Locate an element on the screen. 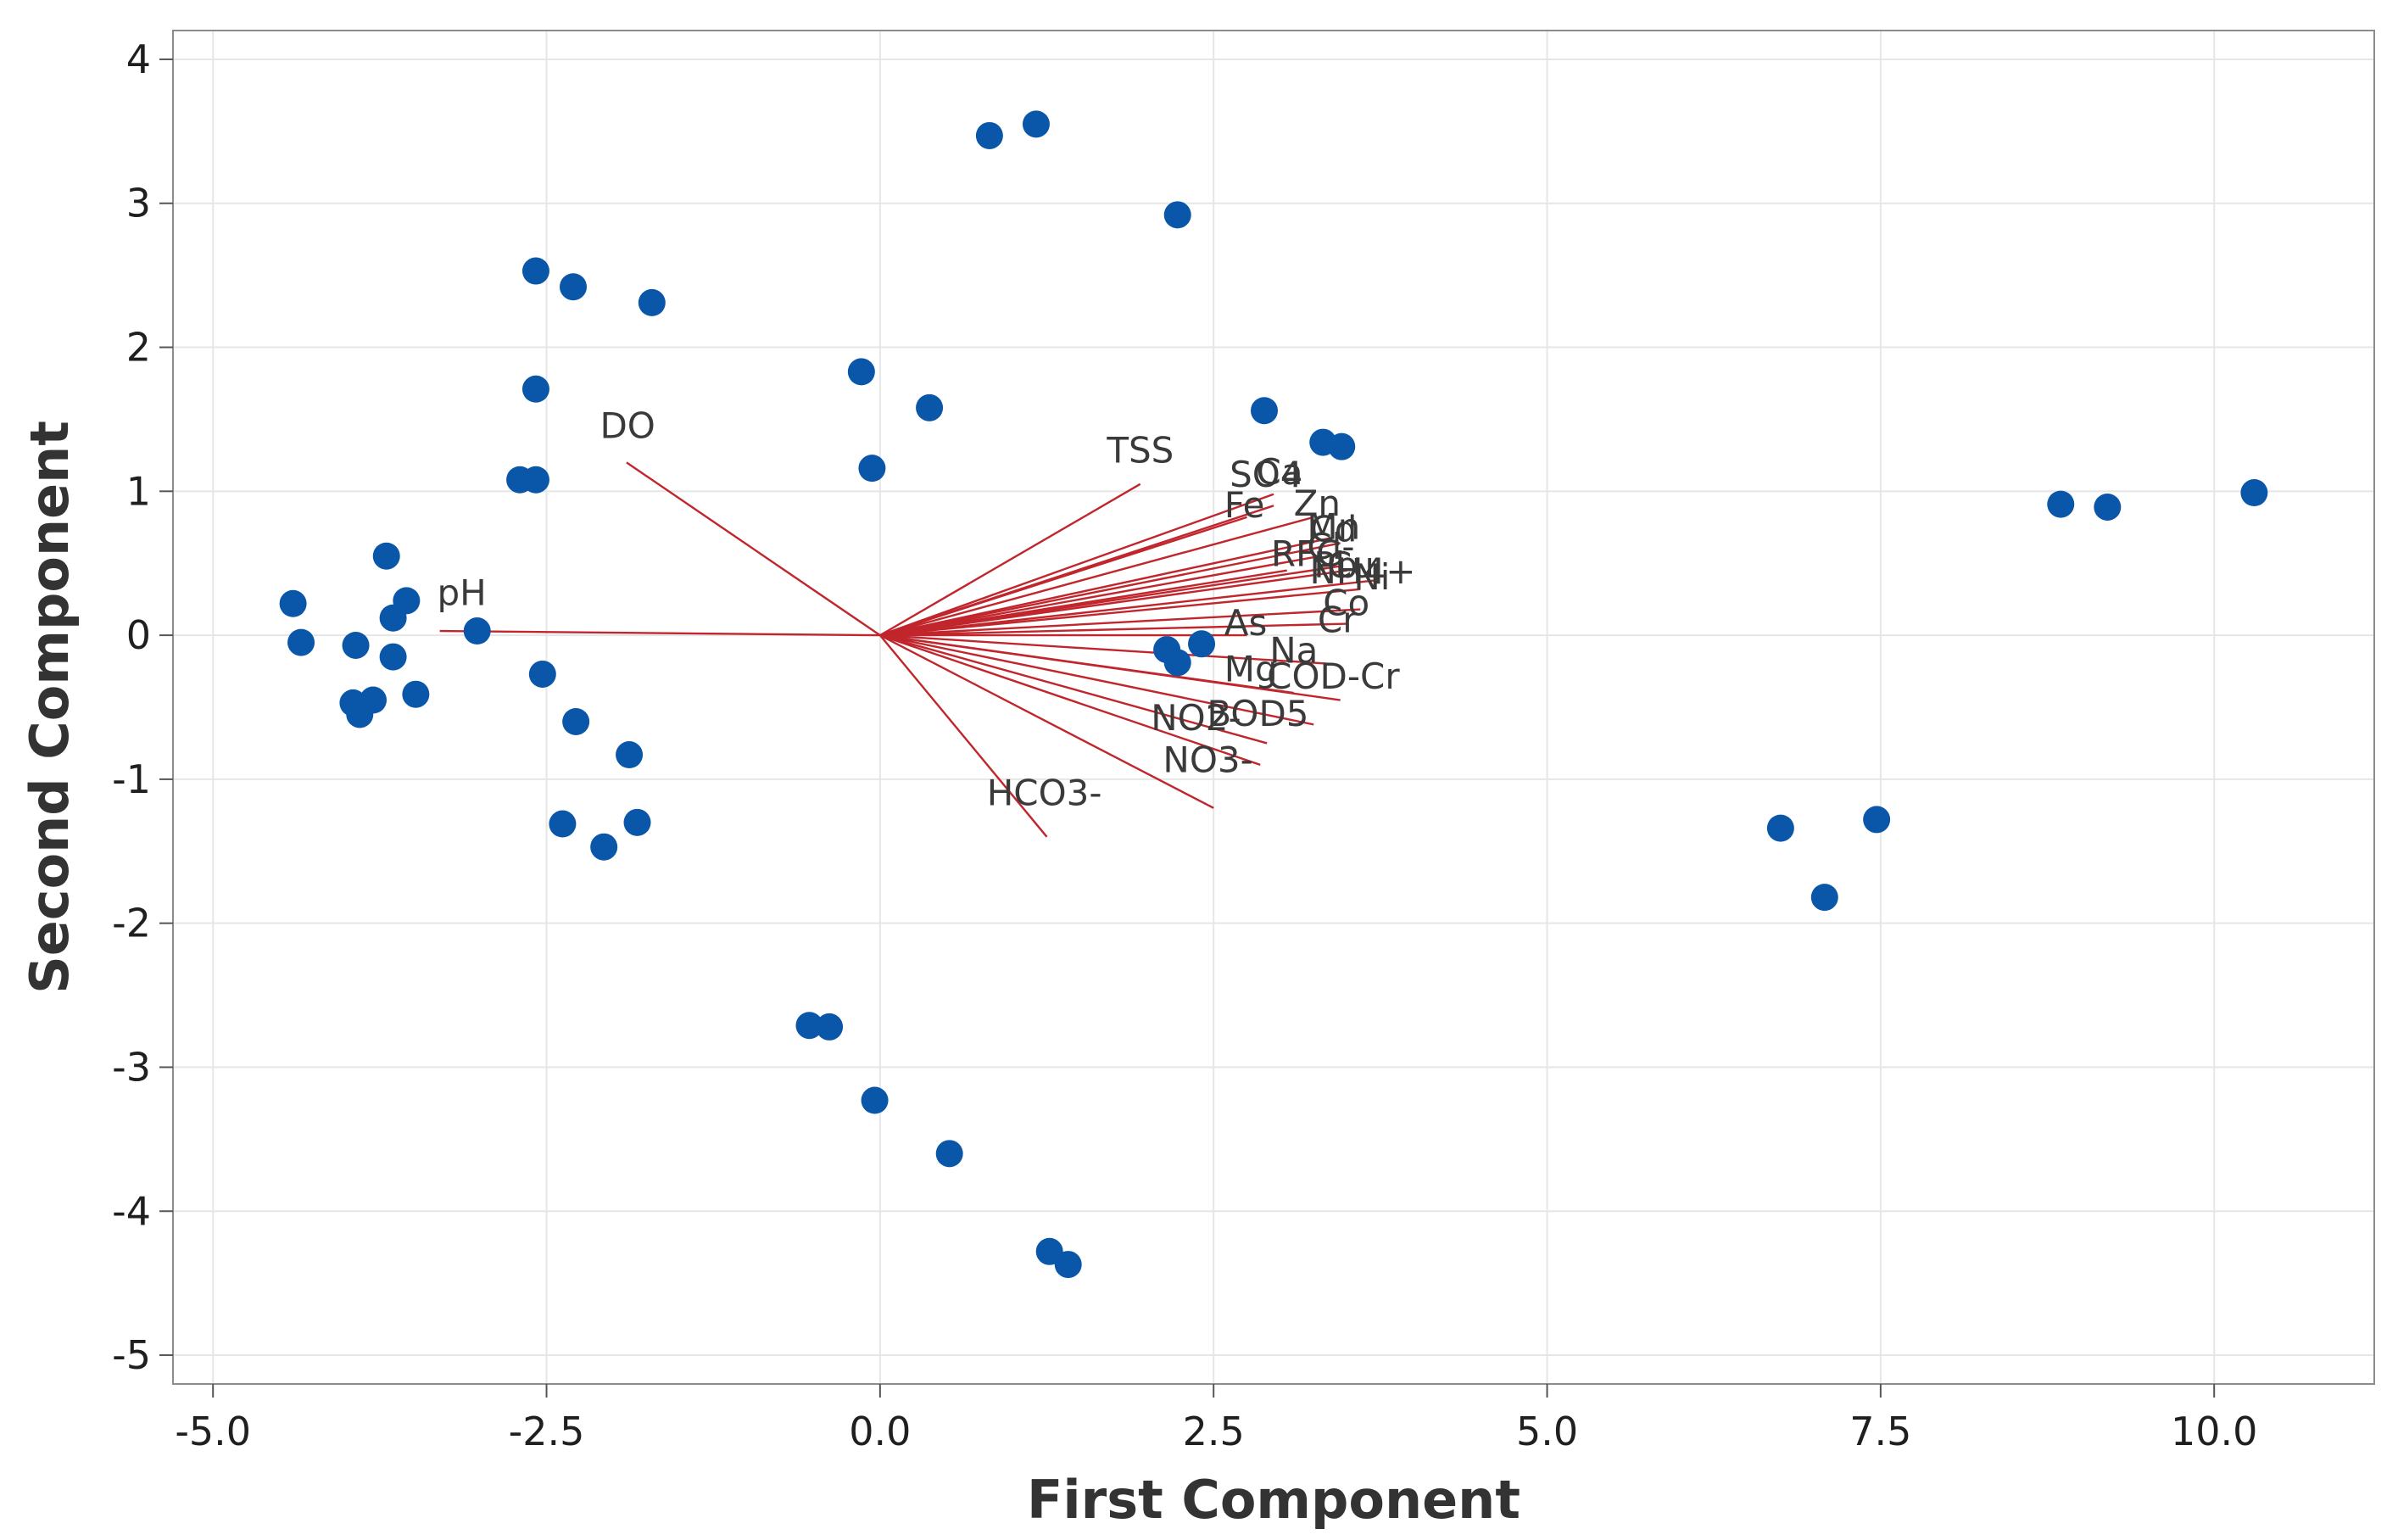 The image size is (2398, 1540). y-tick-label: -4 is located at coordinates (131, 1211).